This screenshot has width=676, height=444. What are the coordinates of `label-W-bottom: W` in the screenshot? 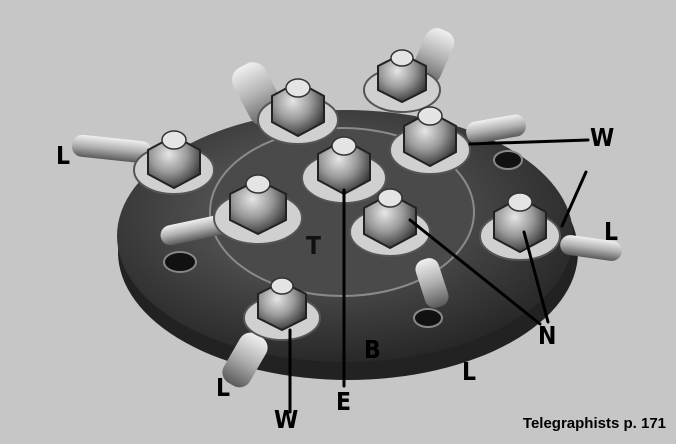 It's located at (286, 420).